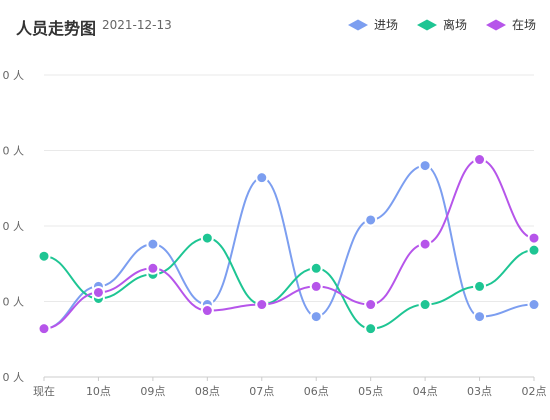 This screenshot has height=420, width=550. Describe the element at coordinates (207, 391) in the screenshot. I see `x-tick-label: 08点` at that location.